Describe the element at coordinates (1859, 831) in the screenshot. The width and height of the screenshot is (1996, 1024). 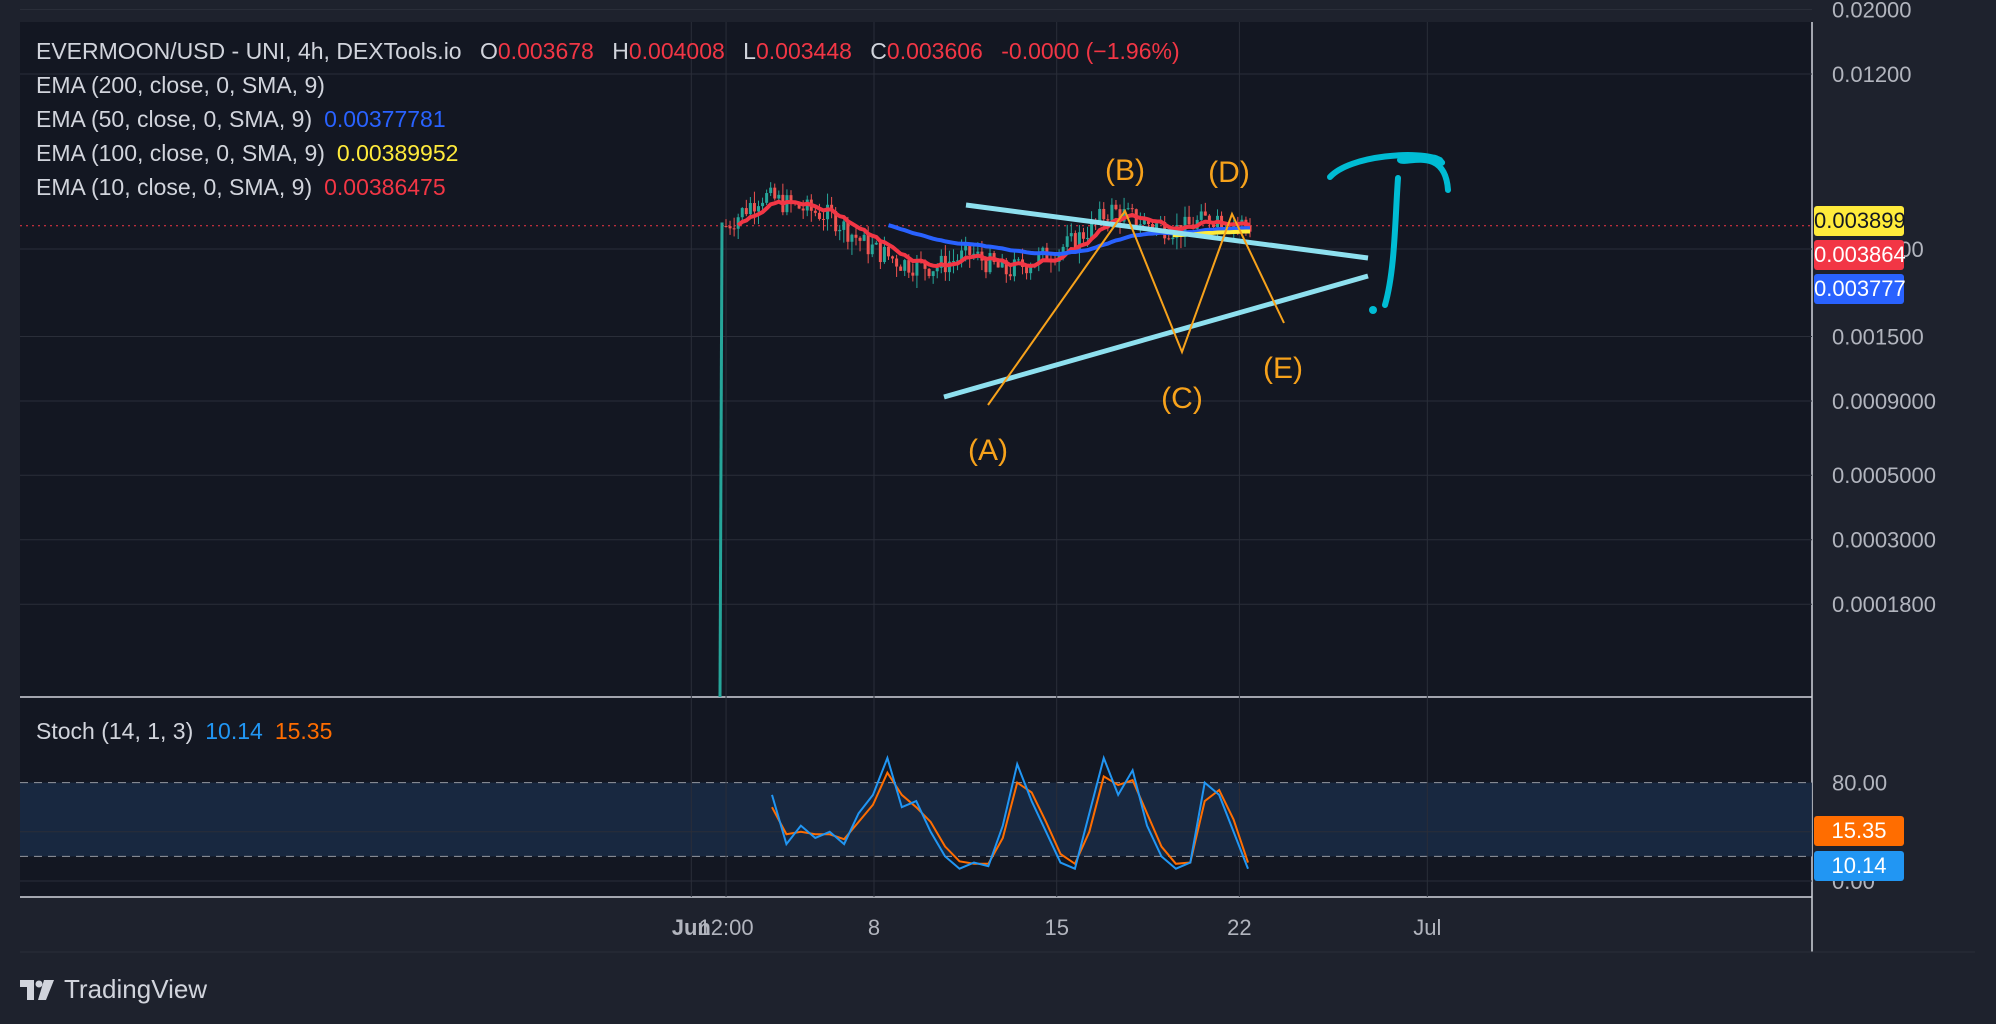
I see `stoch-badge-d: 15.35` at that location.